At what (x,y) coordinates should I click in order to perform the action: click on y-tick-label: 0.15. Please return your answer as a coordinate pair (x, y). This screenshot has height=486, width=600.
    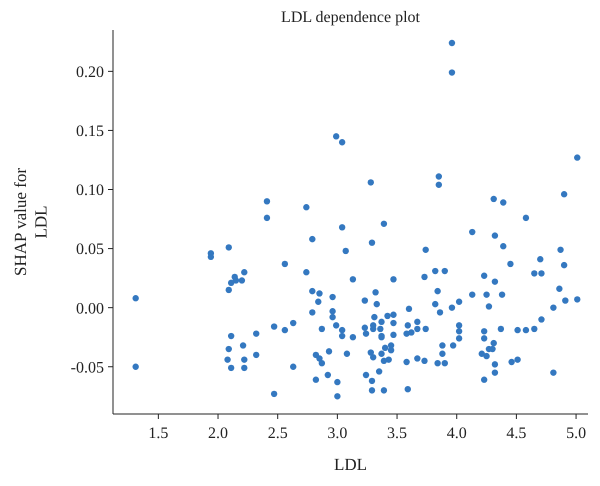
    Looking at the image, I should click on (90, 131).